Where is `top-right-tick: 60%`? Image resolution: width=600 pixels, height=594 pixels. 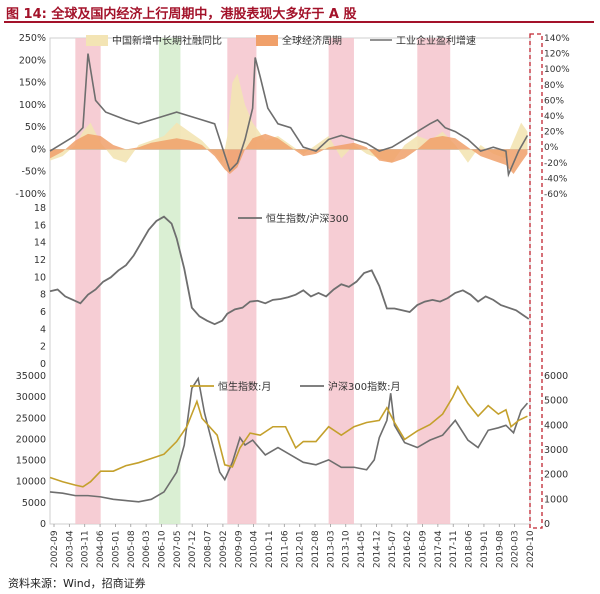
top-right-tick: 60% is located at coordinates (554, 101).